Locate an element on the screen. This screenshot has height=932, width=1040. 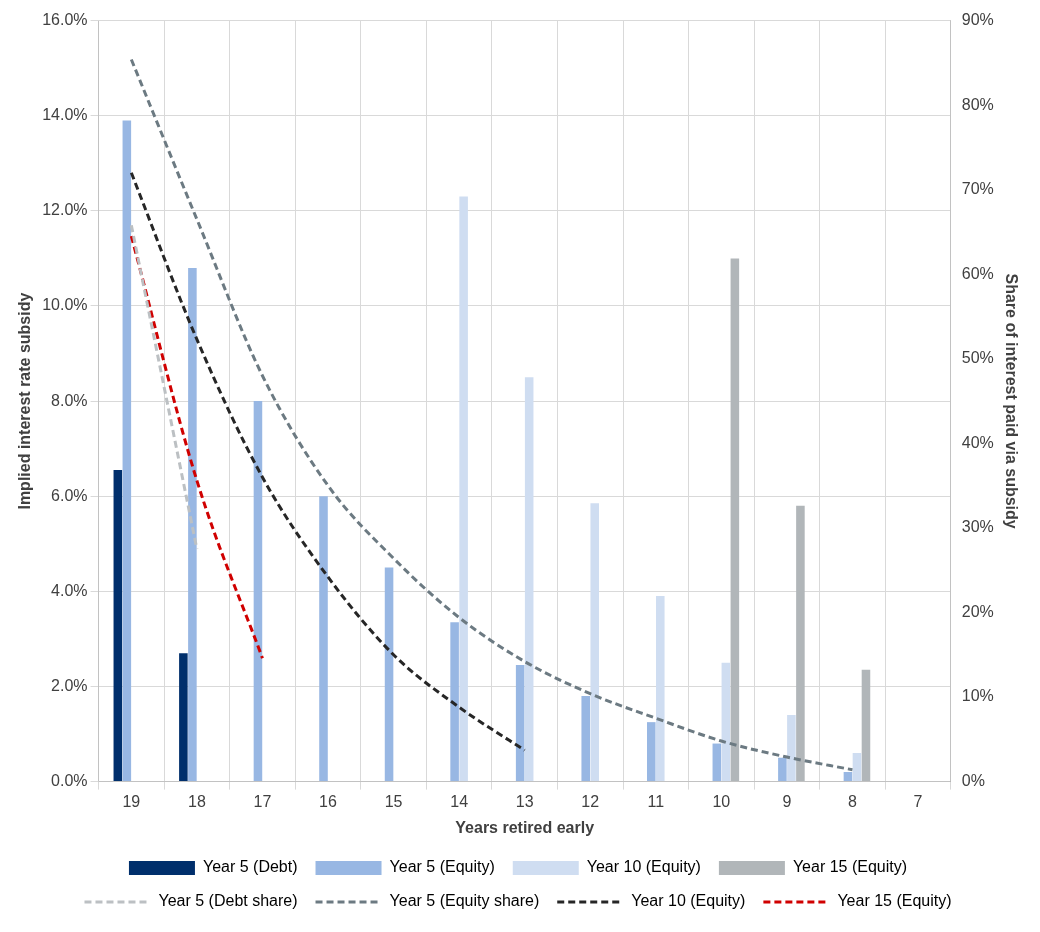
y2-tick-label: 90% is located at coordinates (977, 20).